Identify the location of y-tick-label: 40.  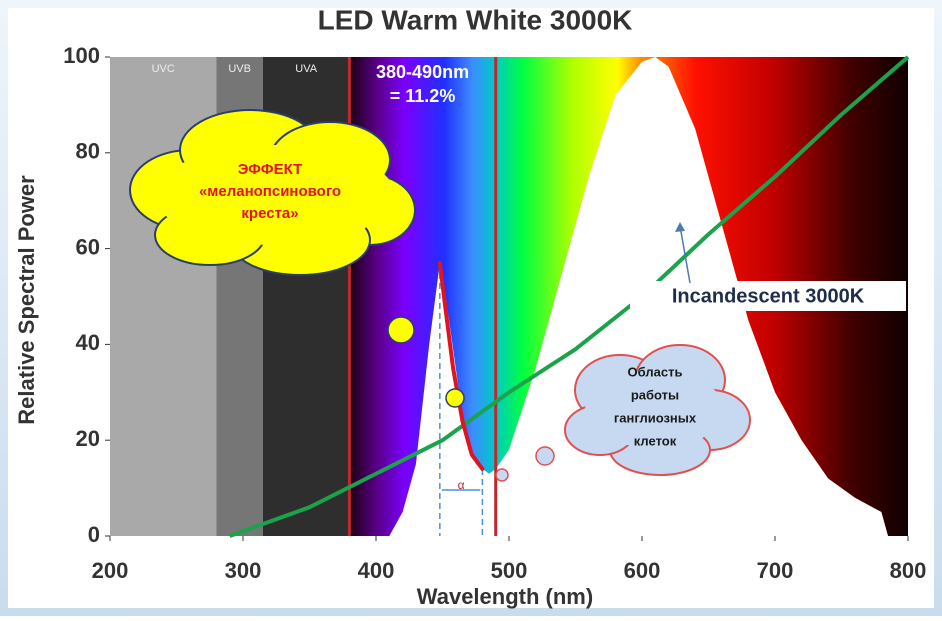
(88, 342).